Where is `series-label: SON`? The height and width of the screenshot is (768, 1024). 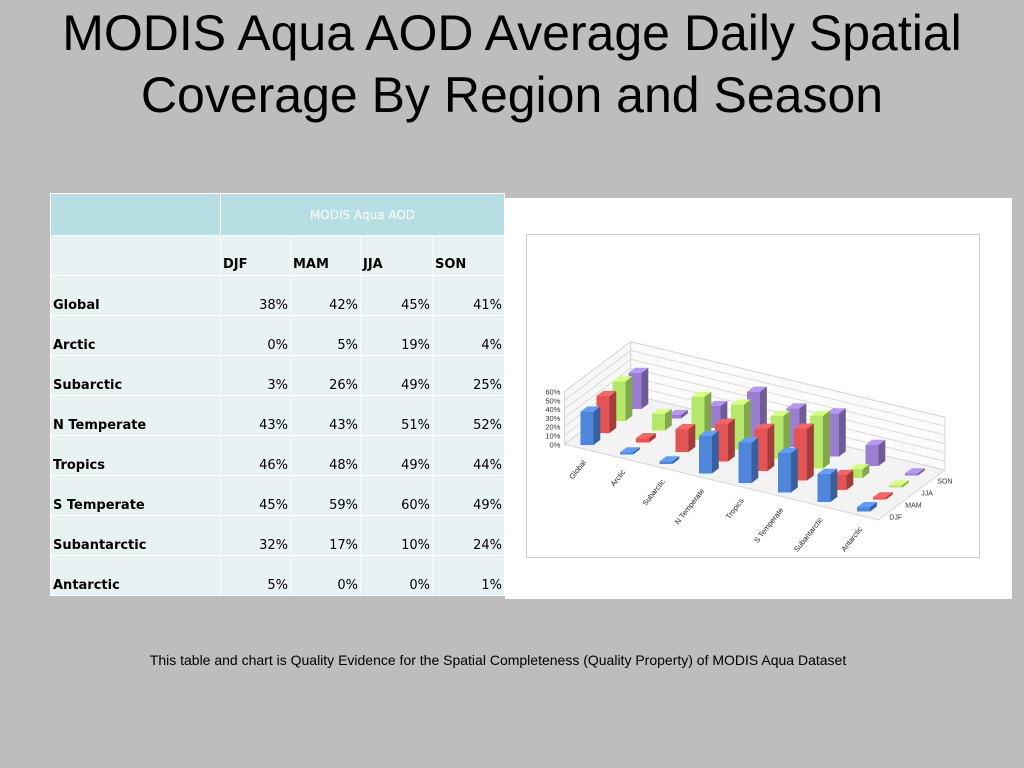
series-label: SON is located at coordinates (944, 481).